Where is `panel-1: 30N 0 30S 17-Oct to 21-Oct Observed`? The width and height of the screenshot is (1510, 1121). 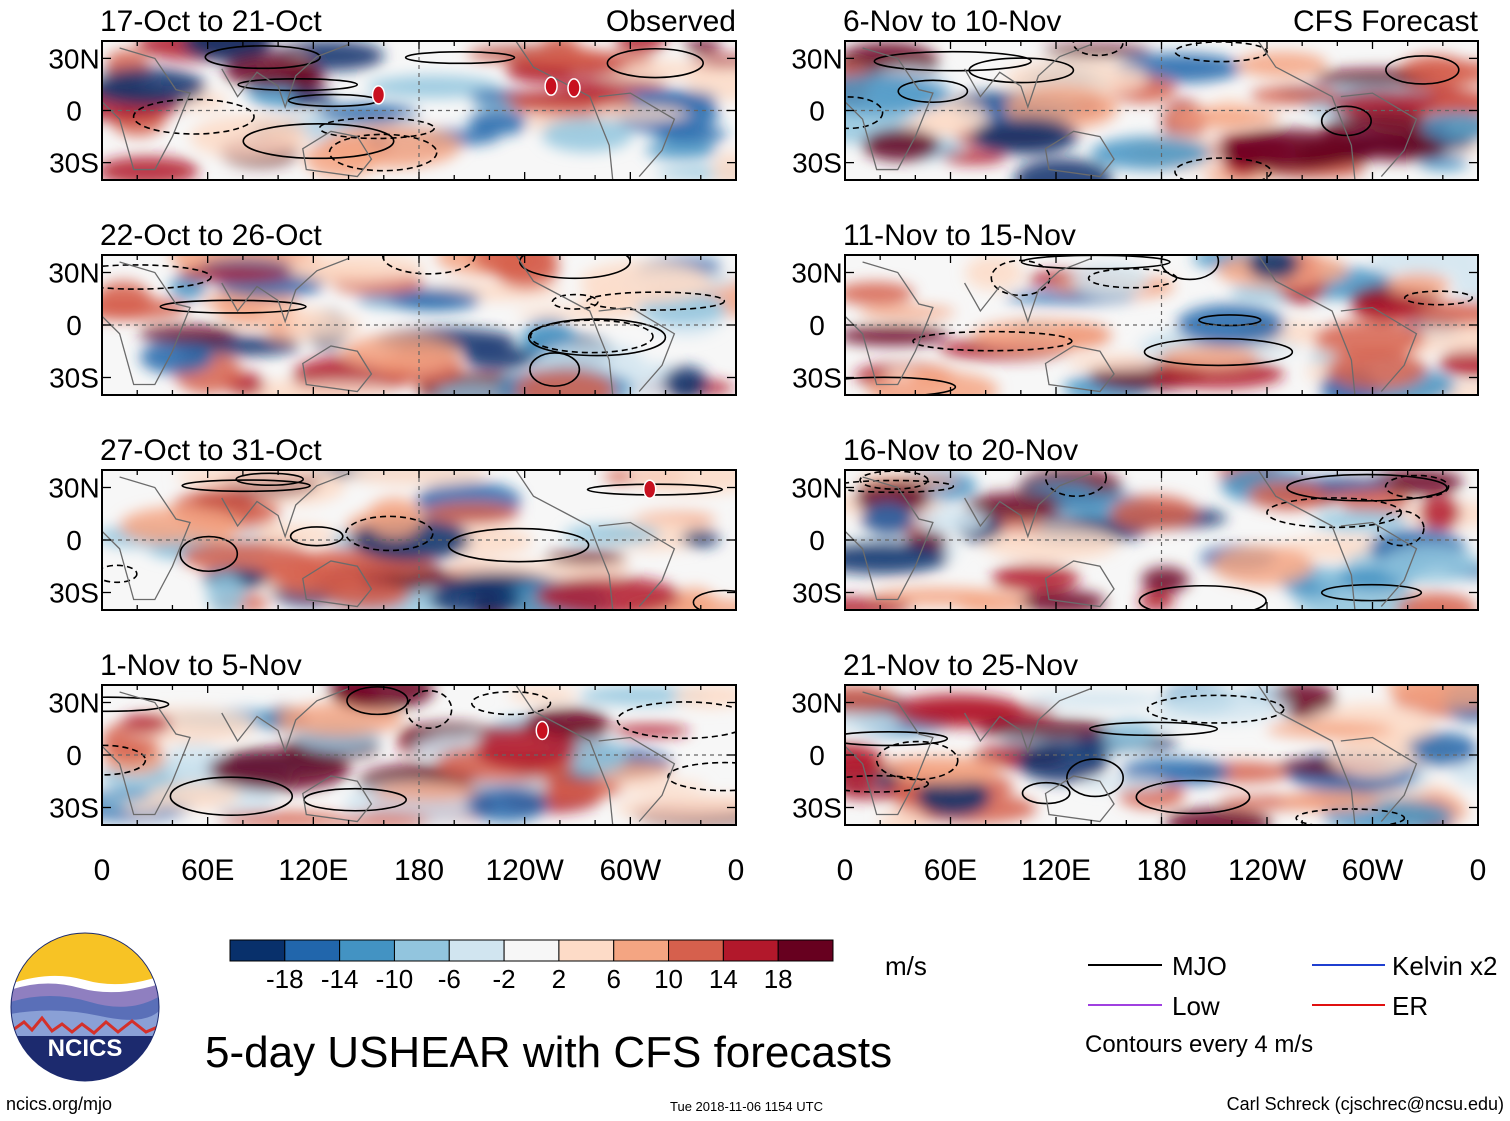
panel-1: 30N 0 30S 17-Oct to 21-Oct Observed is located at coordinates (392, 93).